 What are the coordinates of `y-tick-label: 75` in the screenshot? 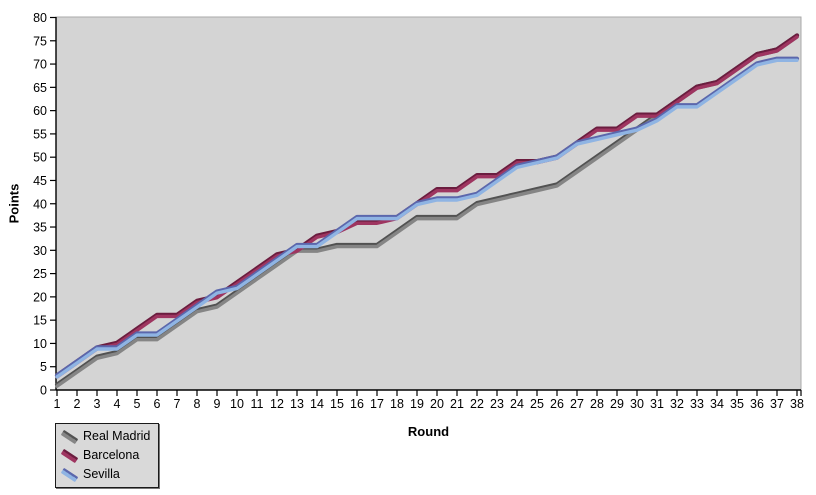 It's located at (40, 41).